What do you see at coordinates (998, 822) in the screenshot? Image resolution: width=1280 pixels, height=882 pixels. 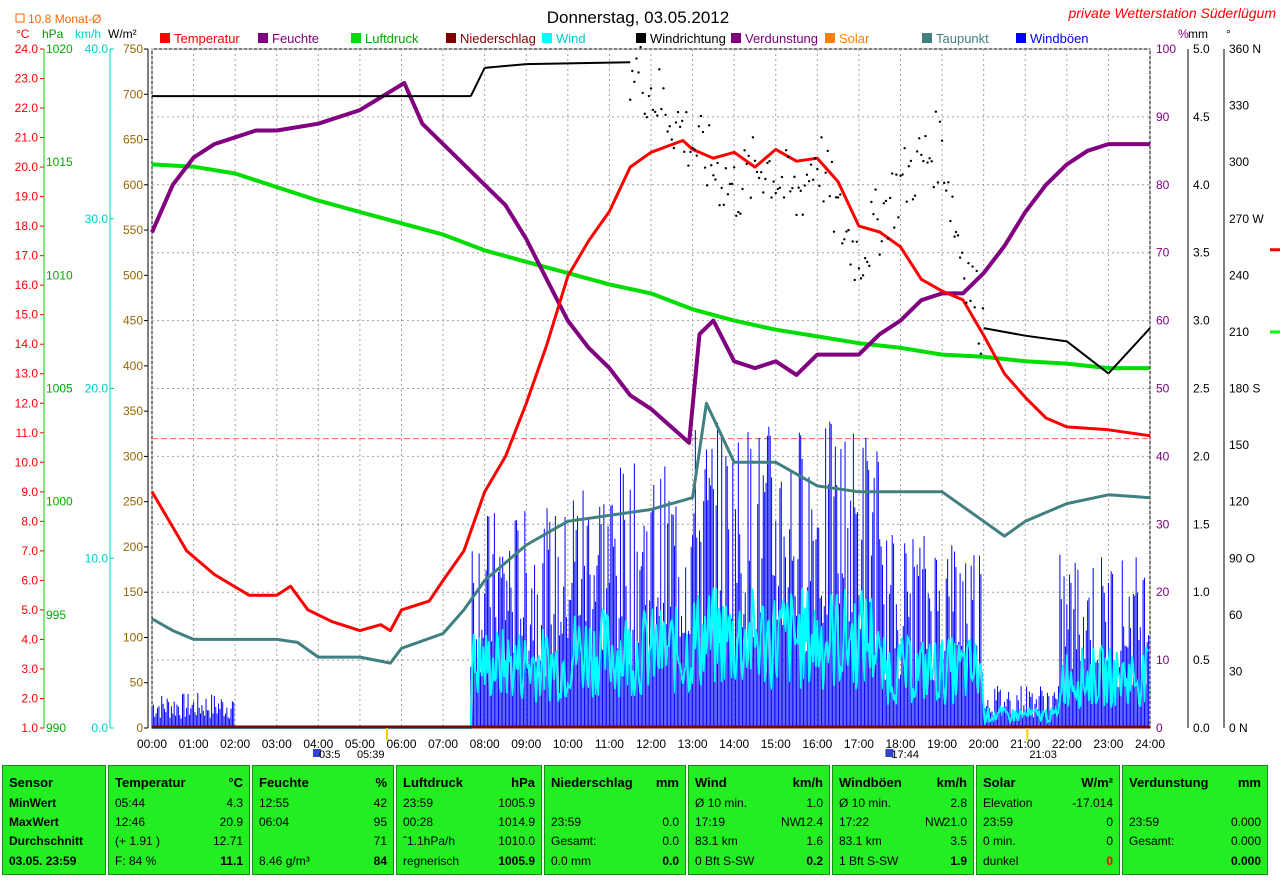 I see `solar-max-time: 23:59` at bounding box center [998, 822].